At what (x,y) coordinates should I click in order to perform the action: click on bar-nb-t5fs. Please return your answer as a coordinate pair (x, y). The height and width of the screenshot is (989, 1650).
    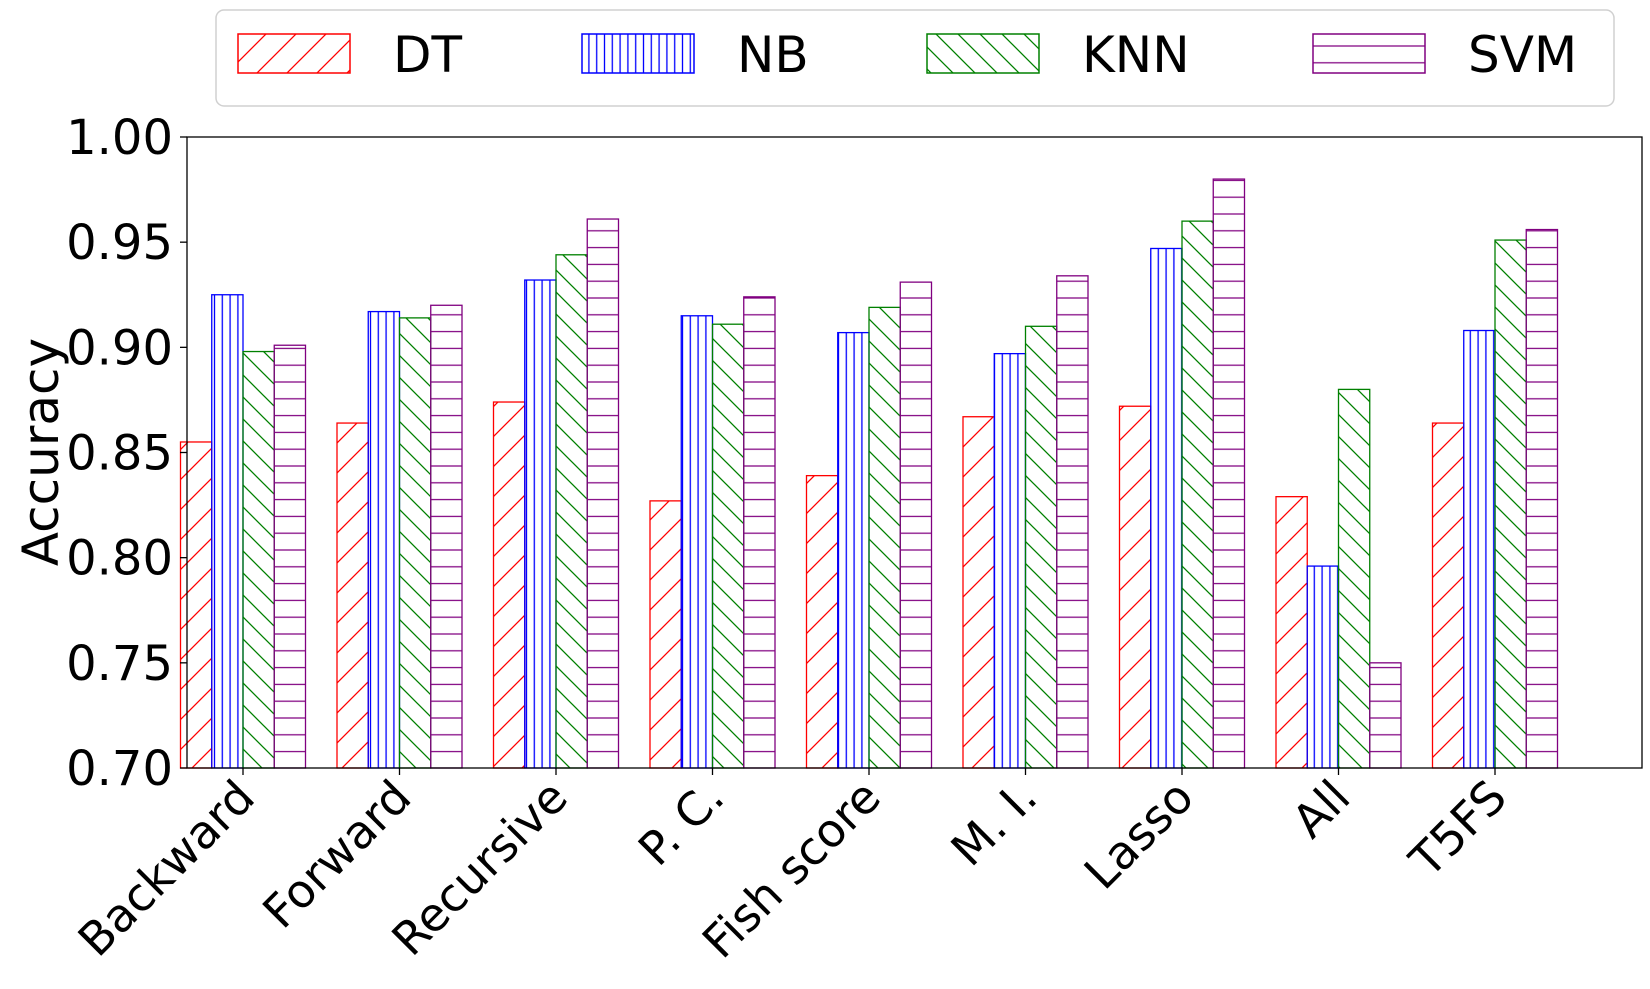
    Looking at the image, I should click on (1479, 549).